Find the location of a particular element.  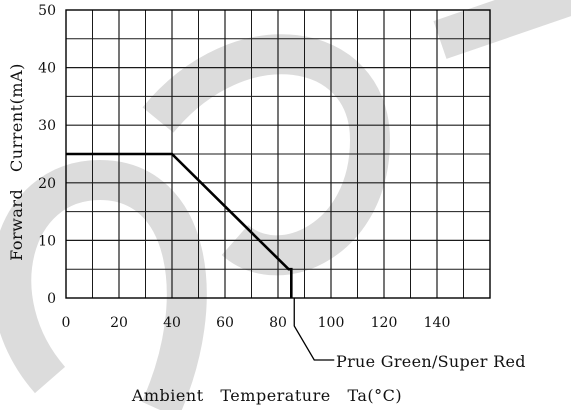

x-tick-label: 60 is located at coordinates (225, 323).